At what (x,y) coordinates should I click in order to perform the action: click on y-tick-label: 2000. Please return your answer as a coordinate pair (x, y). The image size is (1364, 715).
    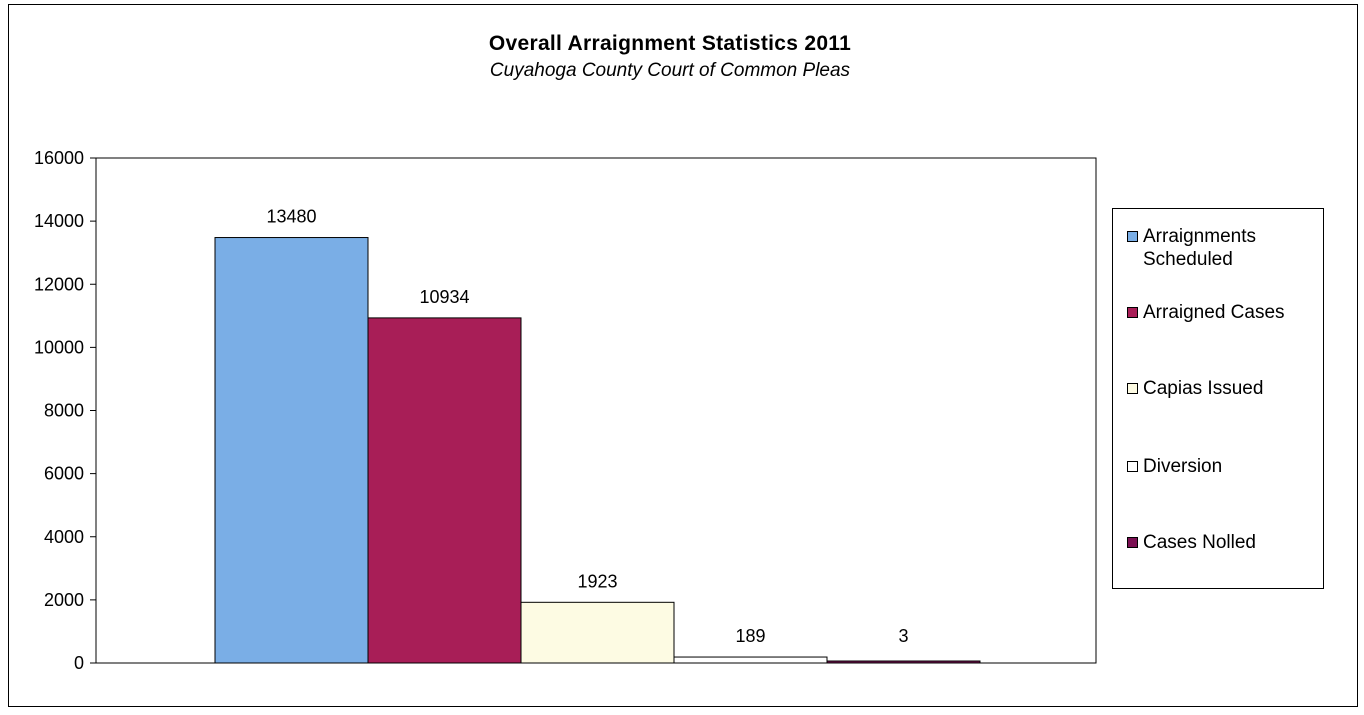
    Looking at the image, I should click on (64, 600).